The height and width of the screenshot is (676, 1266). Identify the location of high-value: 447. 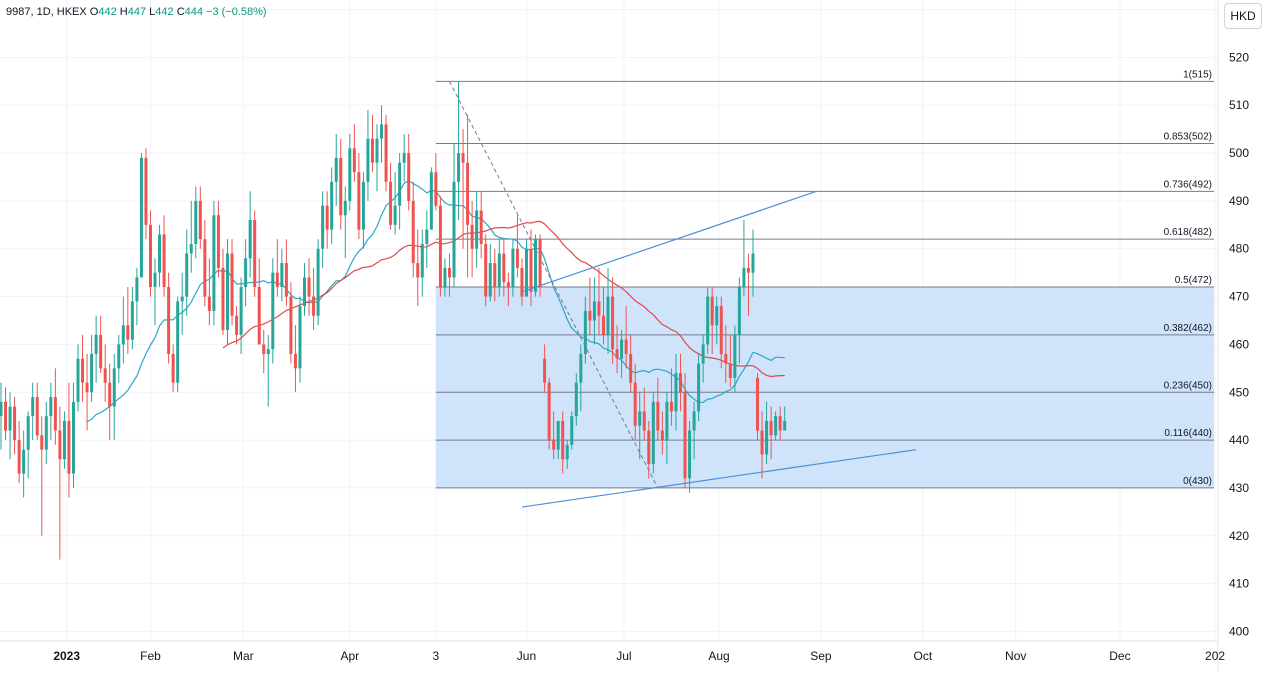
(137, 12).